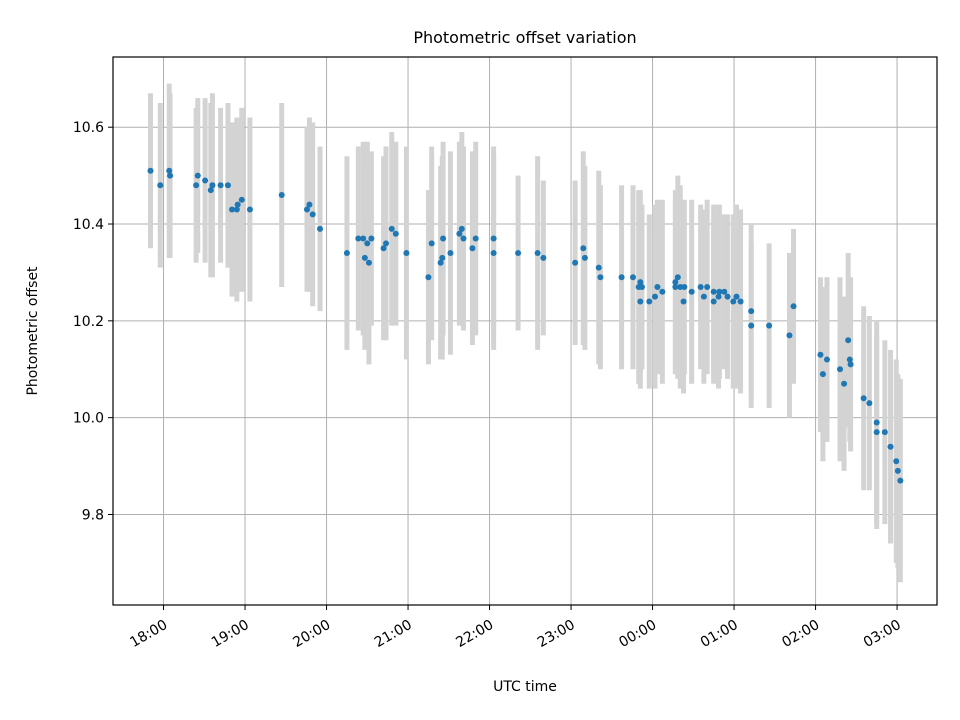 The width and height of the screenshot is (960, 720). Describe the element at coordinates (33, 331) in the screenshot. I see `y-axis-label: Photometric offset` at that location.